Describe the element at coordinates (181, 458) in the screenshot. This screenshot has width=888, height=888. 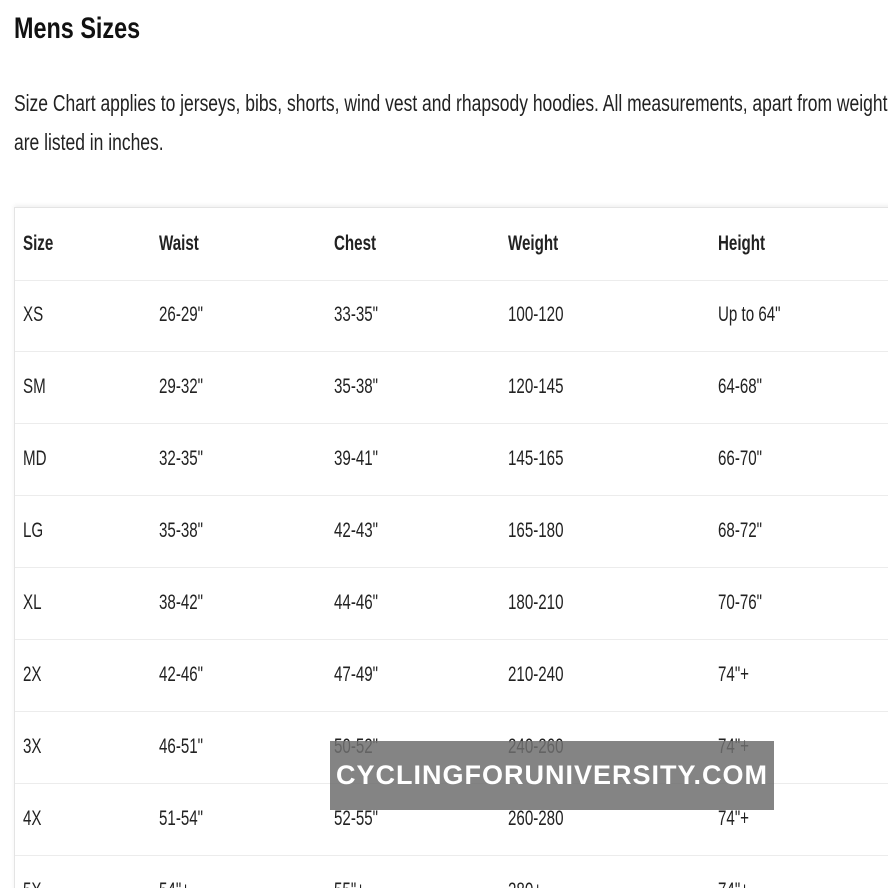
I see `table-cell: 32-35"` at that location.